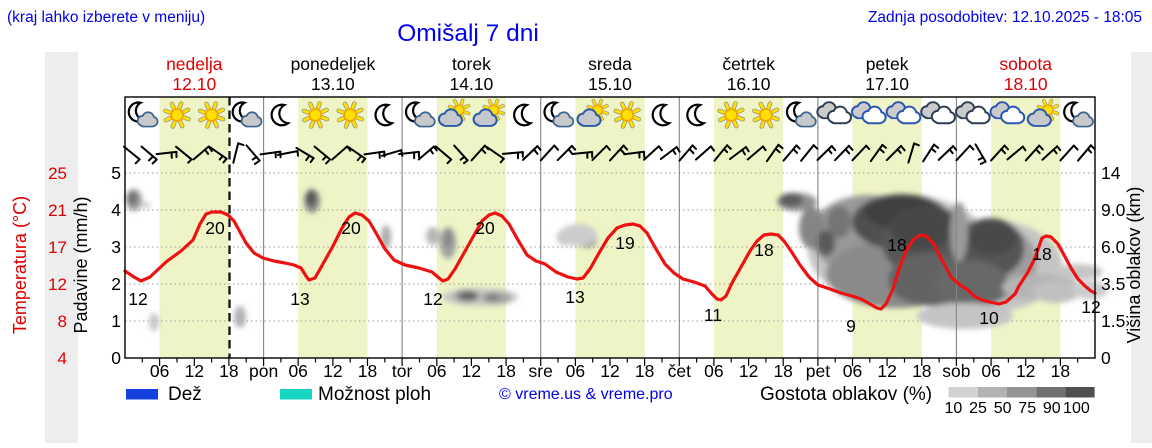 This screenshot has height=448, width=1152. I want to click on svg-text: 3.5, so click(1113, 284).